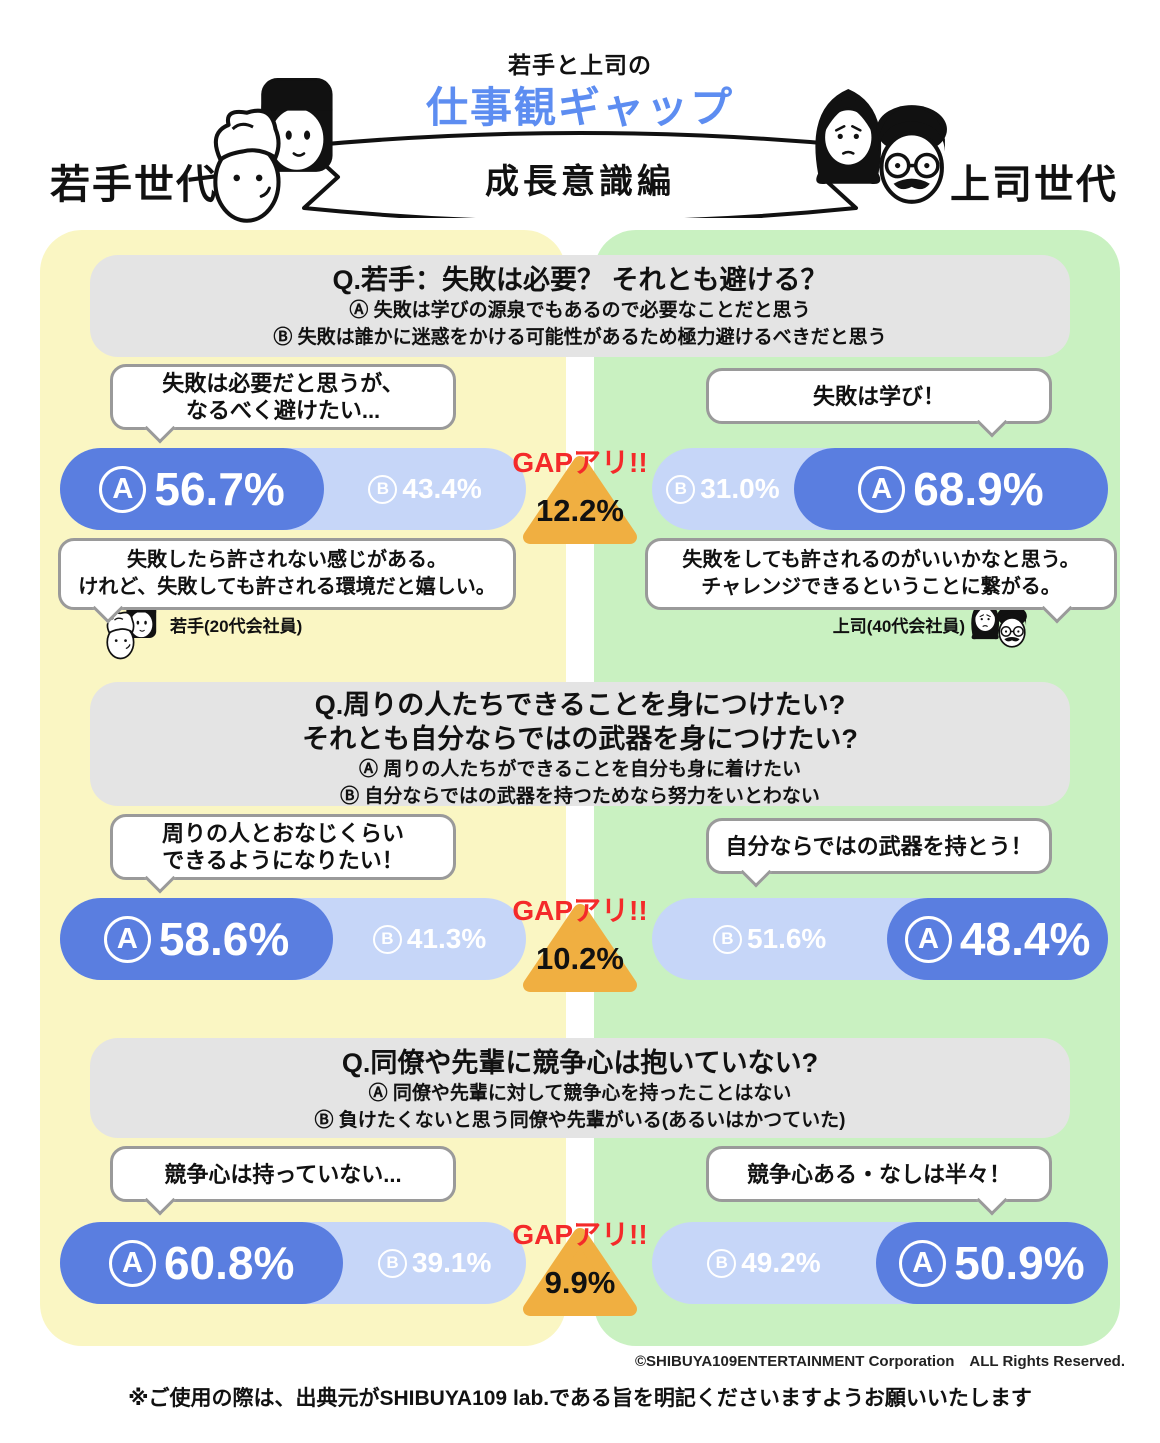 The image size is (1160, 1443). What do you see at coordinates (283, 860) in the screenshot?
I see `bubble-text: できるようになりたい！` at bounding box center [283, 860].